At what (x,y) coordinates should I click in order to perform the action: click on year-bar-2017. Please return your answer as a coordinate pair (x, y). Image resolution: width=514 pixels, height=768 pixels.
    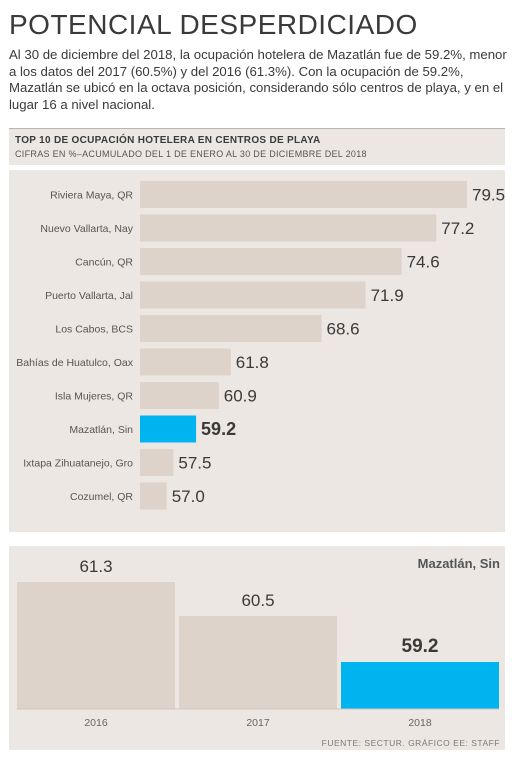
    Looking at the image, I should click on (258, 662).